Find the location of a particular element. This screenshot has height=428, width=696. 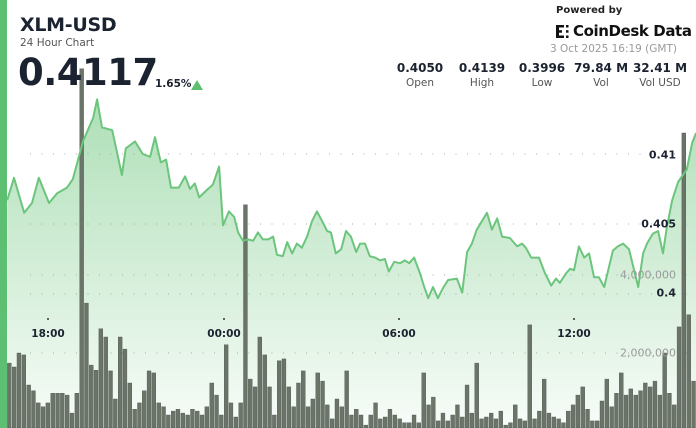

x-tick-label: 12:00 is located at coordinates (574, 334).